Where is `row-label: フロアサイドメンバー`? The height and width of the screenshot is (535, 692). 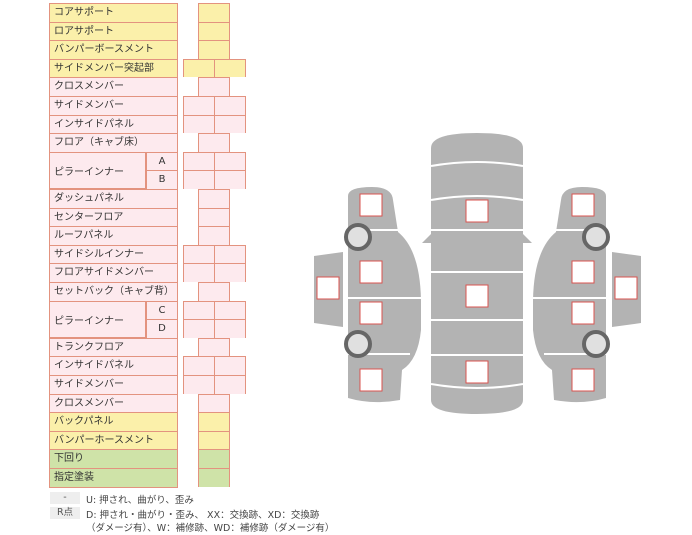
row-label: フロアサイドメンバー is located at coordinates (113, 272).